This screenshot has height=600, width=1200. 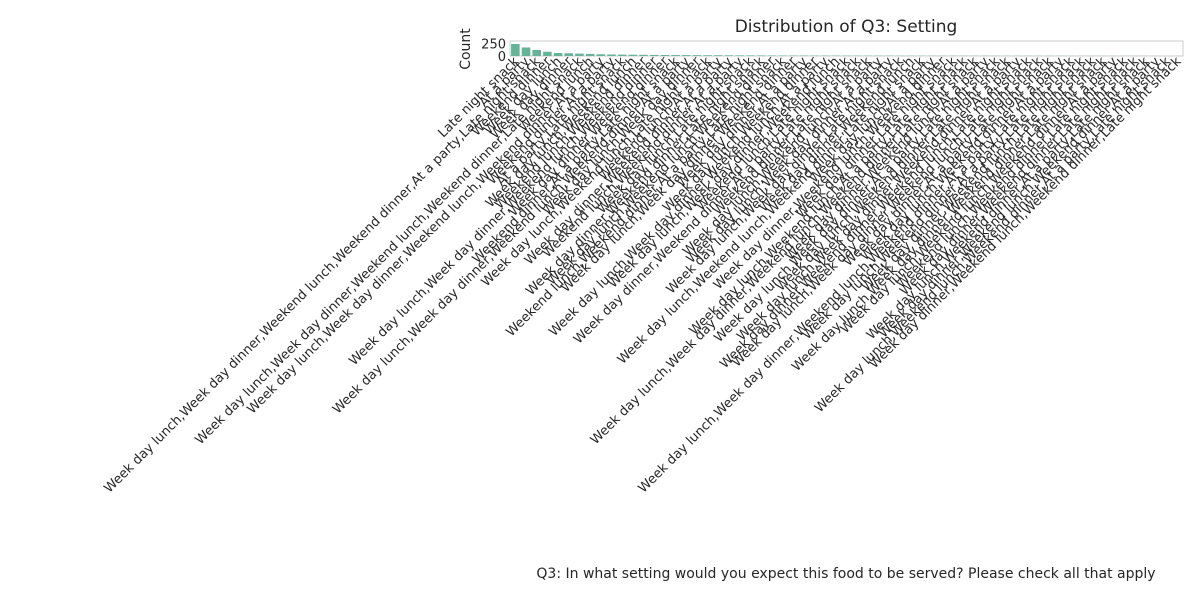 What do you see at coordinates (502, 57) in the screenshot?
I see `y-tick-label: 0` at bounding box center [502, 57].